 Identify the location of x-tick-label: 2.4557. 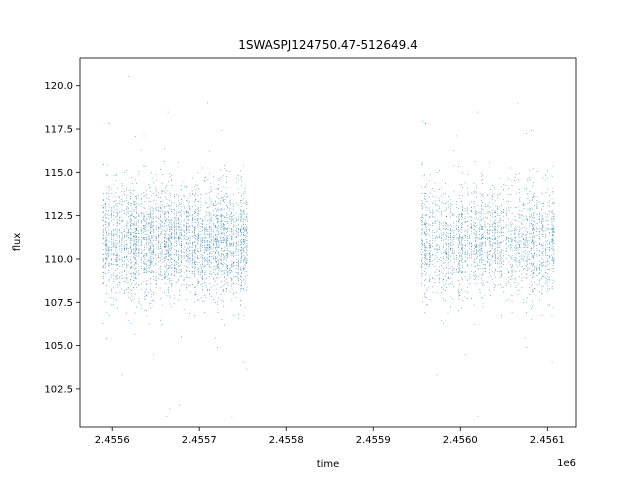
(199, 440).